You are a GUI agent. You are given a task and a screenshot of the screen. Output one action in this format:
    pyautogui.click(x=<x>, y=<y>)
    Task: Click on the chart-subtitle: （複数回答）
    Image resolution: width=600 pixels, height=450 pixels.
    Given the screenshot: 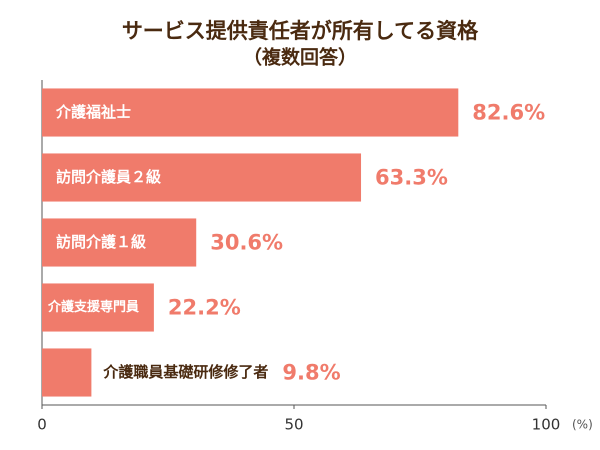 What is the action you would take?
    pyautogui.click(x=300, y=57)
    